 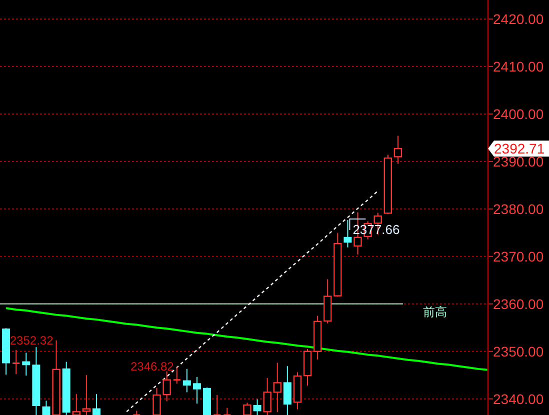 What do you see at coordinates (518, 398) in the screenshot?
I see `y-tick-label: 2340.00` at bounding box center [518, 398].